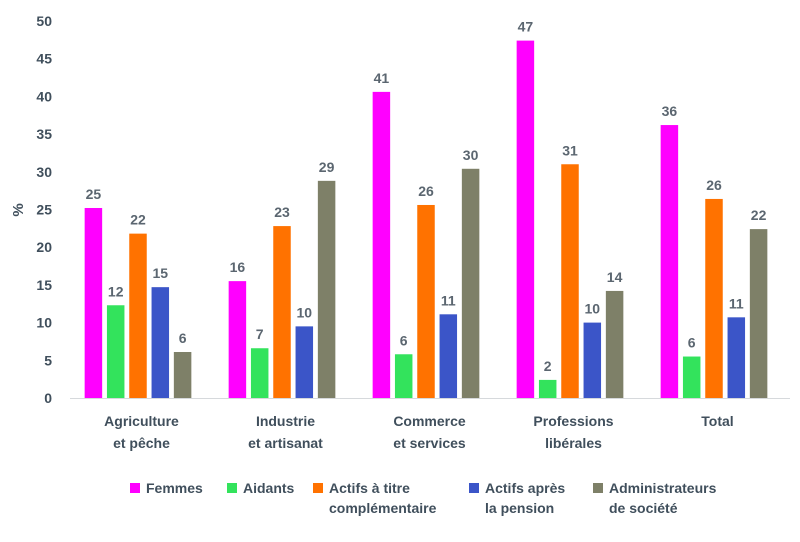  I want to click on y-tick-label: 45, so click(44, 59).